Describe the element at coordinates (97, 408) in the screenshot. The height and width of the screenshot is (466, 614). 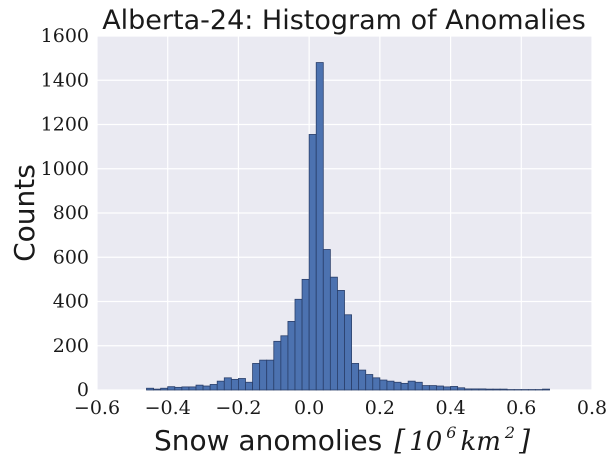
I see `x-tick-label: −0.6` at that location.